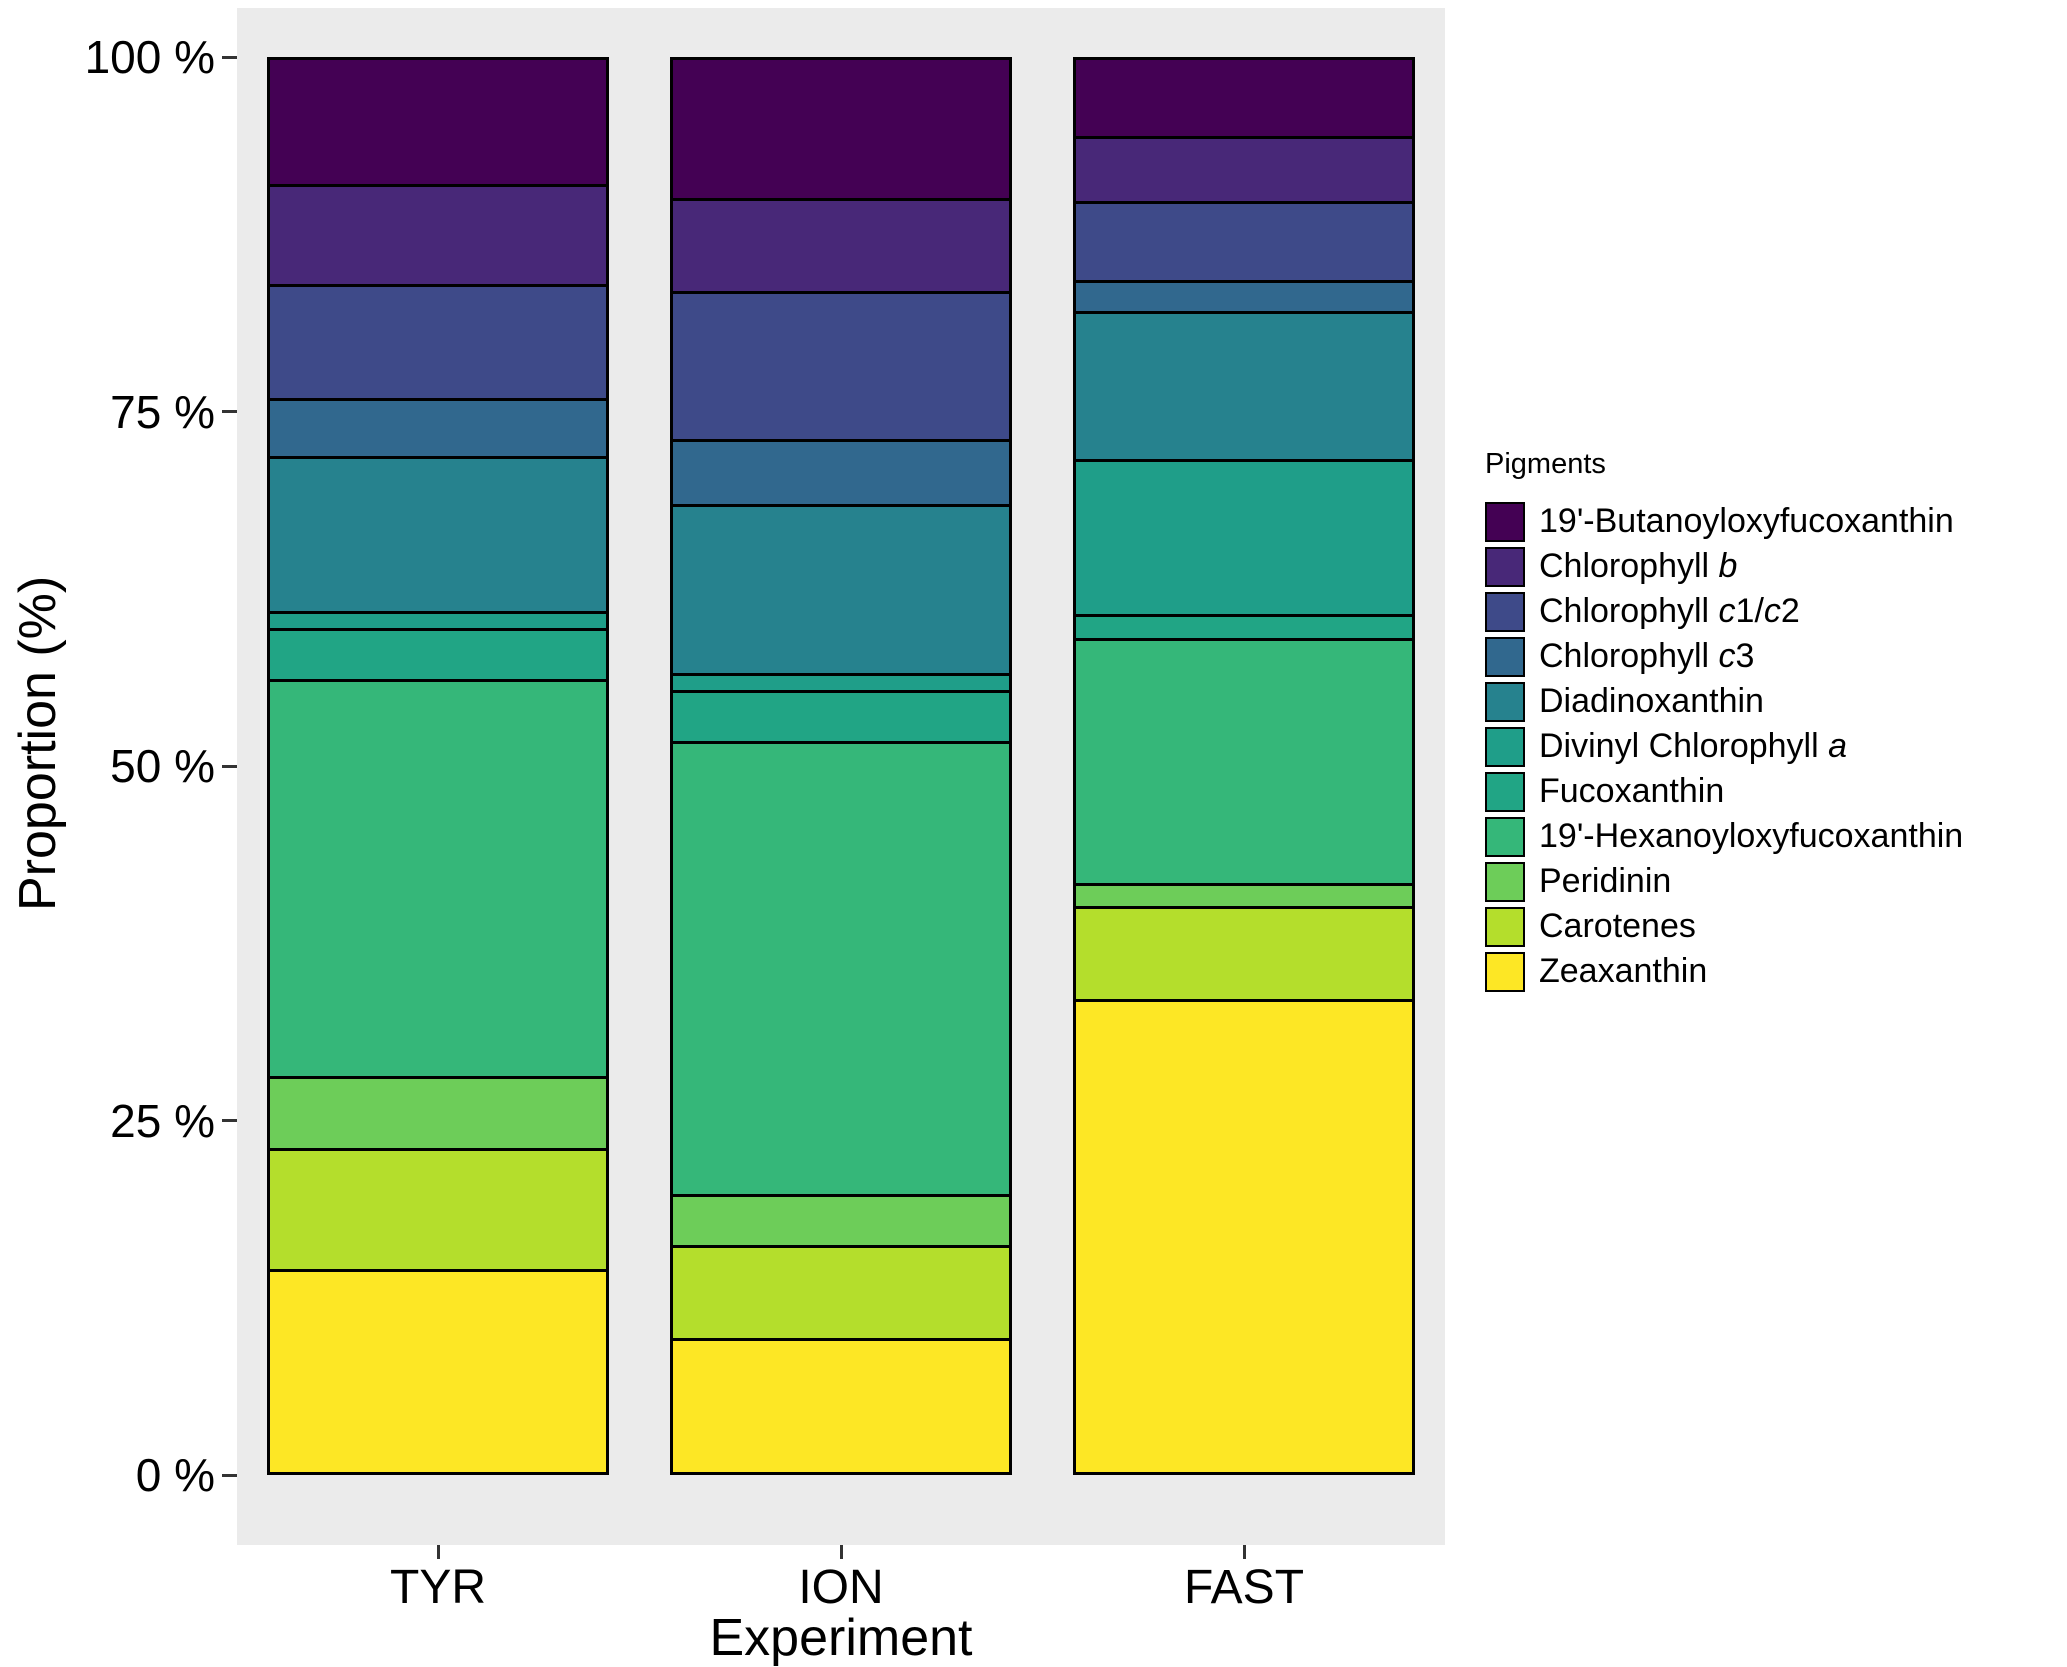 The image size is (2067, 1667). Describe the element at coordinates (841, 1587) in the screenshot. I see `x-tick-label-ion: ION` at that location.